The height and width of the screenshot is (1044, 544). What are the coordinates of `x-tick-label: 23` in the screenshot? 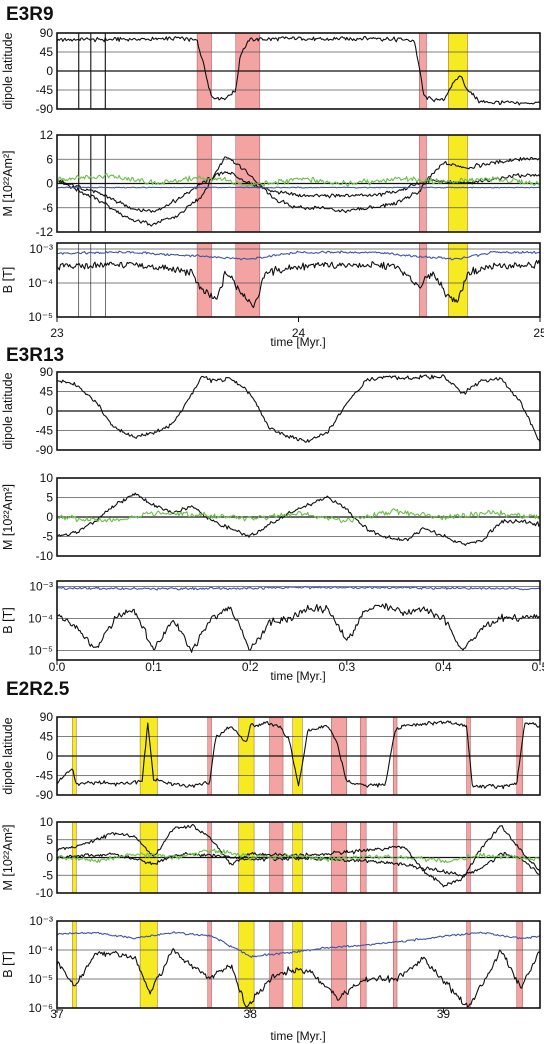 It's located at (57, 333).